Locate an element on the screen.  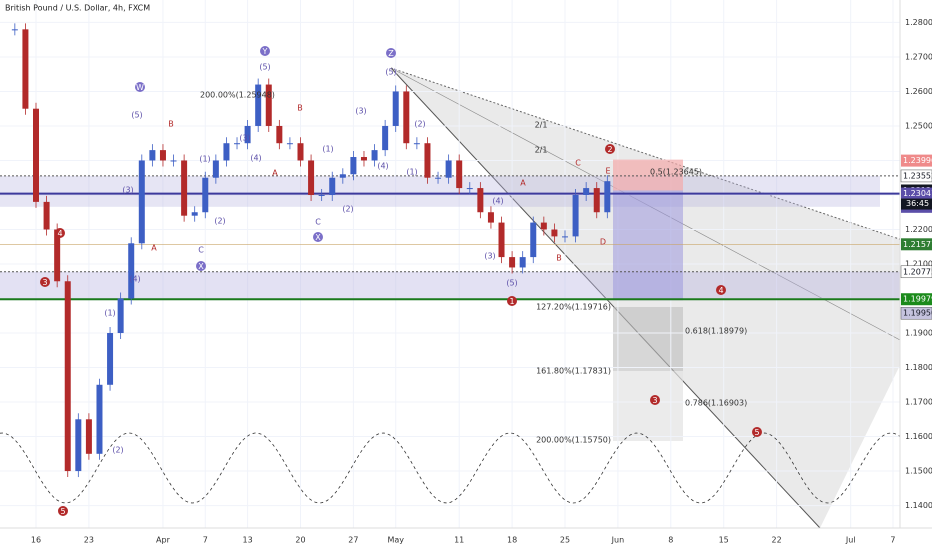
x-tick-label: Jun is located at coordinates (618, 540).